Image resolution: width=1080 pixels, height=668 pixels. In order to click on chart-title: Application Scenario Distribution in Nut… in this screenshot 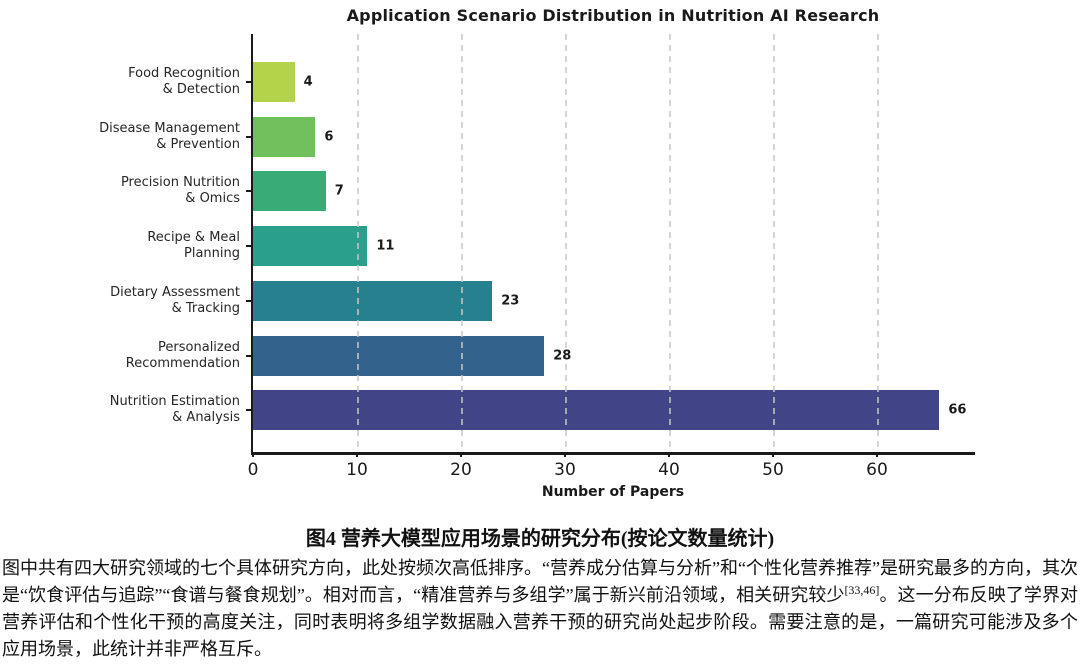, I will do `click(613, 15)`.